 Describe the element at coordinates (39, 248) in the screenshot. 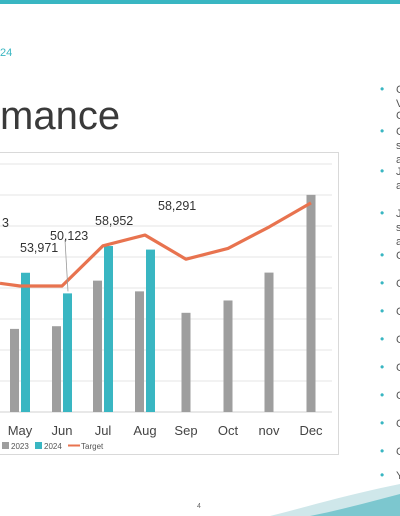

I see `data-label: 53,971` at that location.